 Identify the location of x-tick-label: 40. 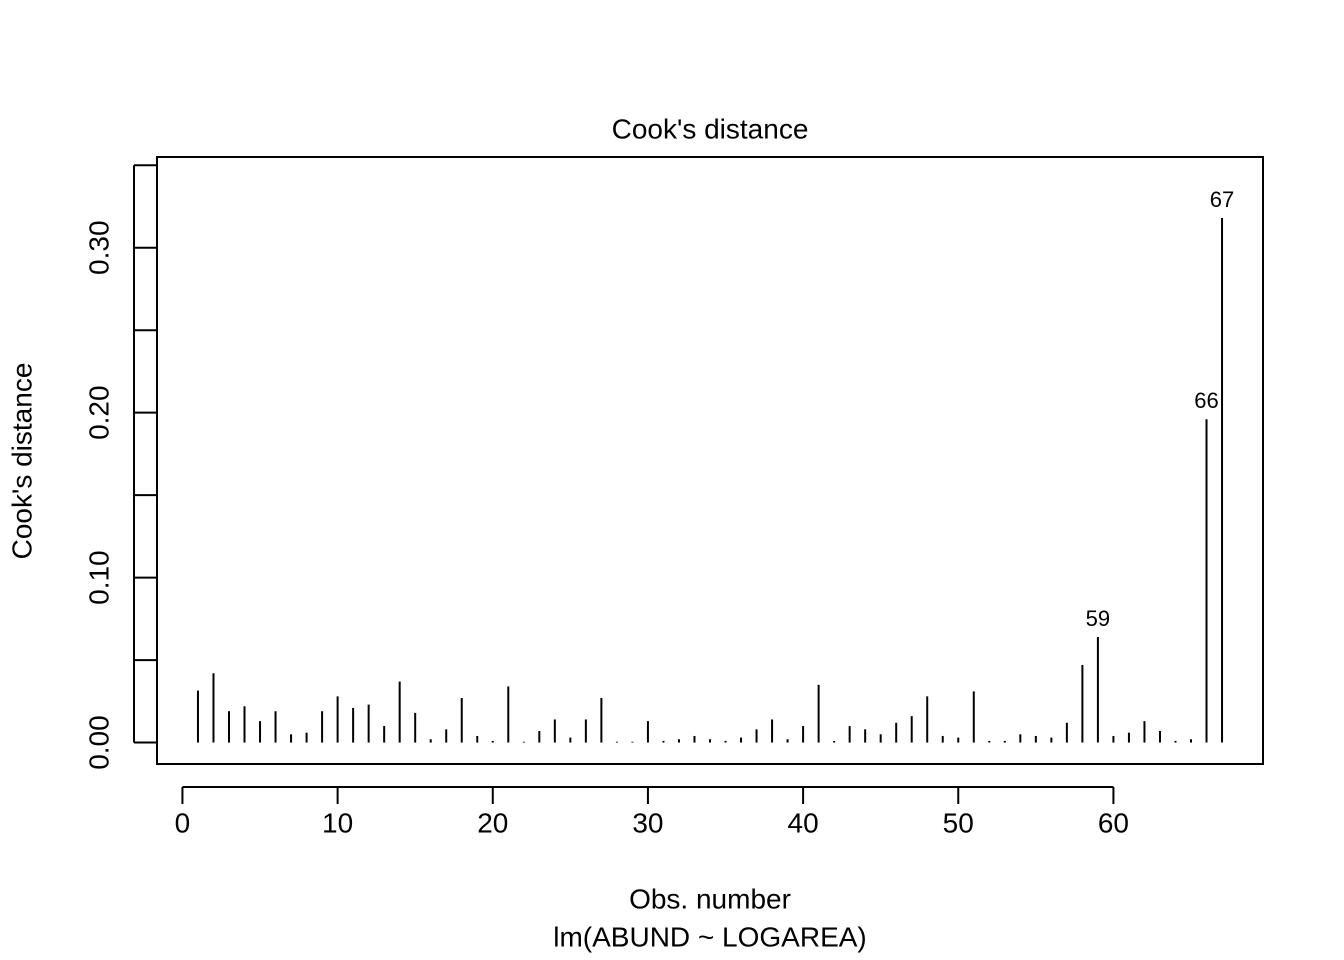
(803, 822).